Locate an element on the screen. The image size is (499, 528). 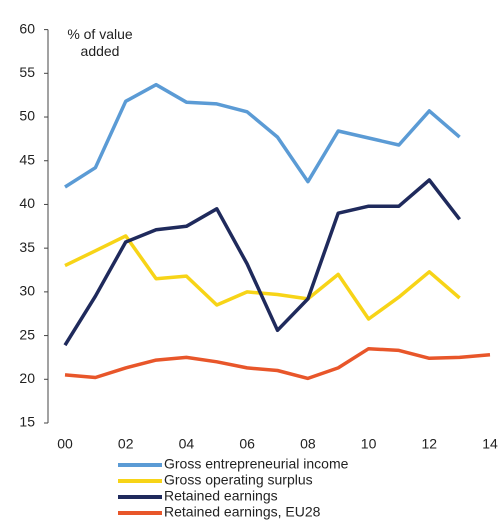
legend-label: Retained earnings is located at coordinates (221, 496).